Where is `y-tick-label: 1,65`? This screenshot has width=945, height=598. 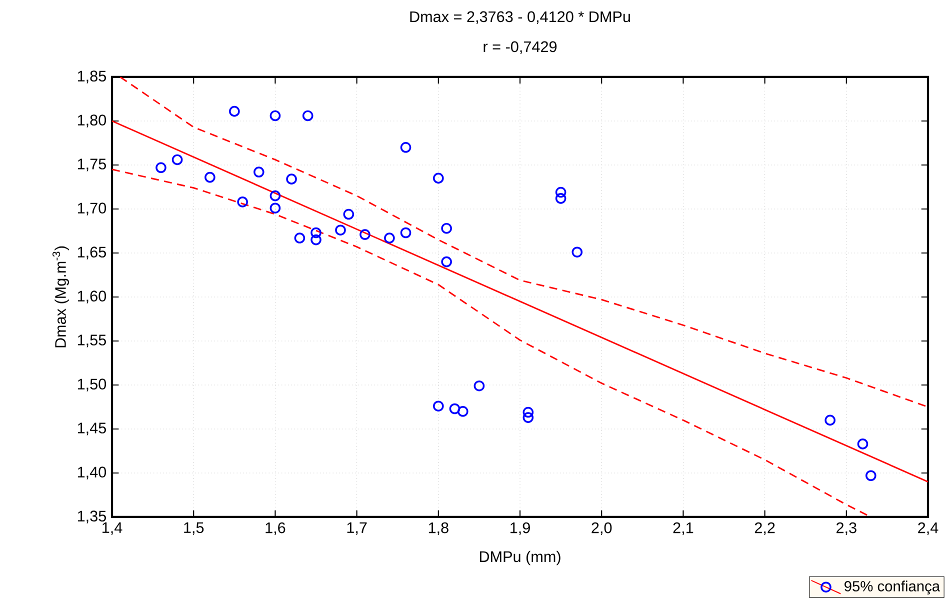 y-tick-label: 1,65 is located at coordinates (92, 253).